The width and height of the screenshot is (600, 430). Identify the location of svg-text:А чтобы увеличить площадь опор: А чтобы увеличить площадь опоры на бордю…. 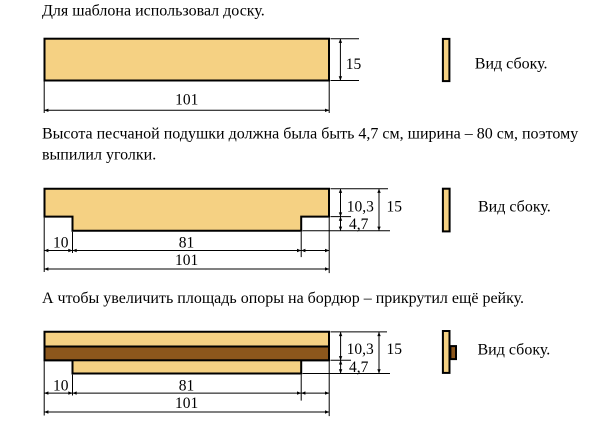
(283, 298).